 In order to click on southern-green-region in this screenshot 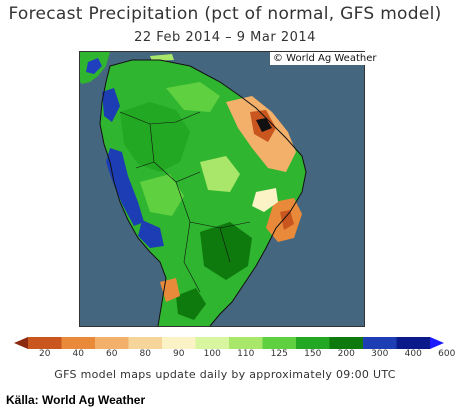, I will do `click(226, 251)`.